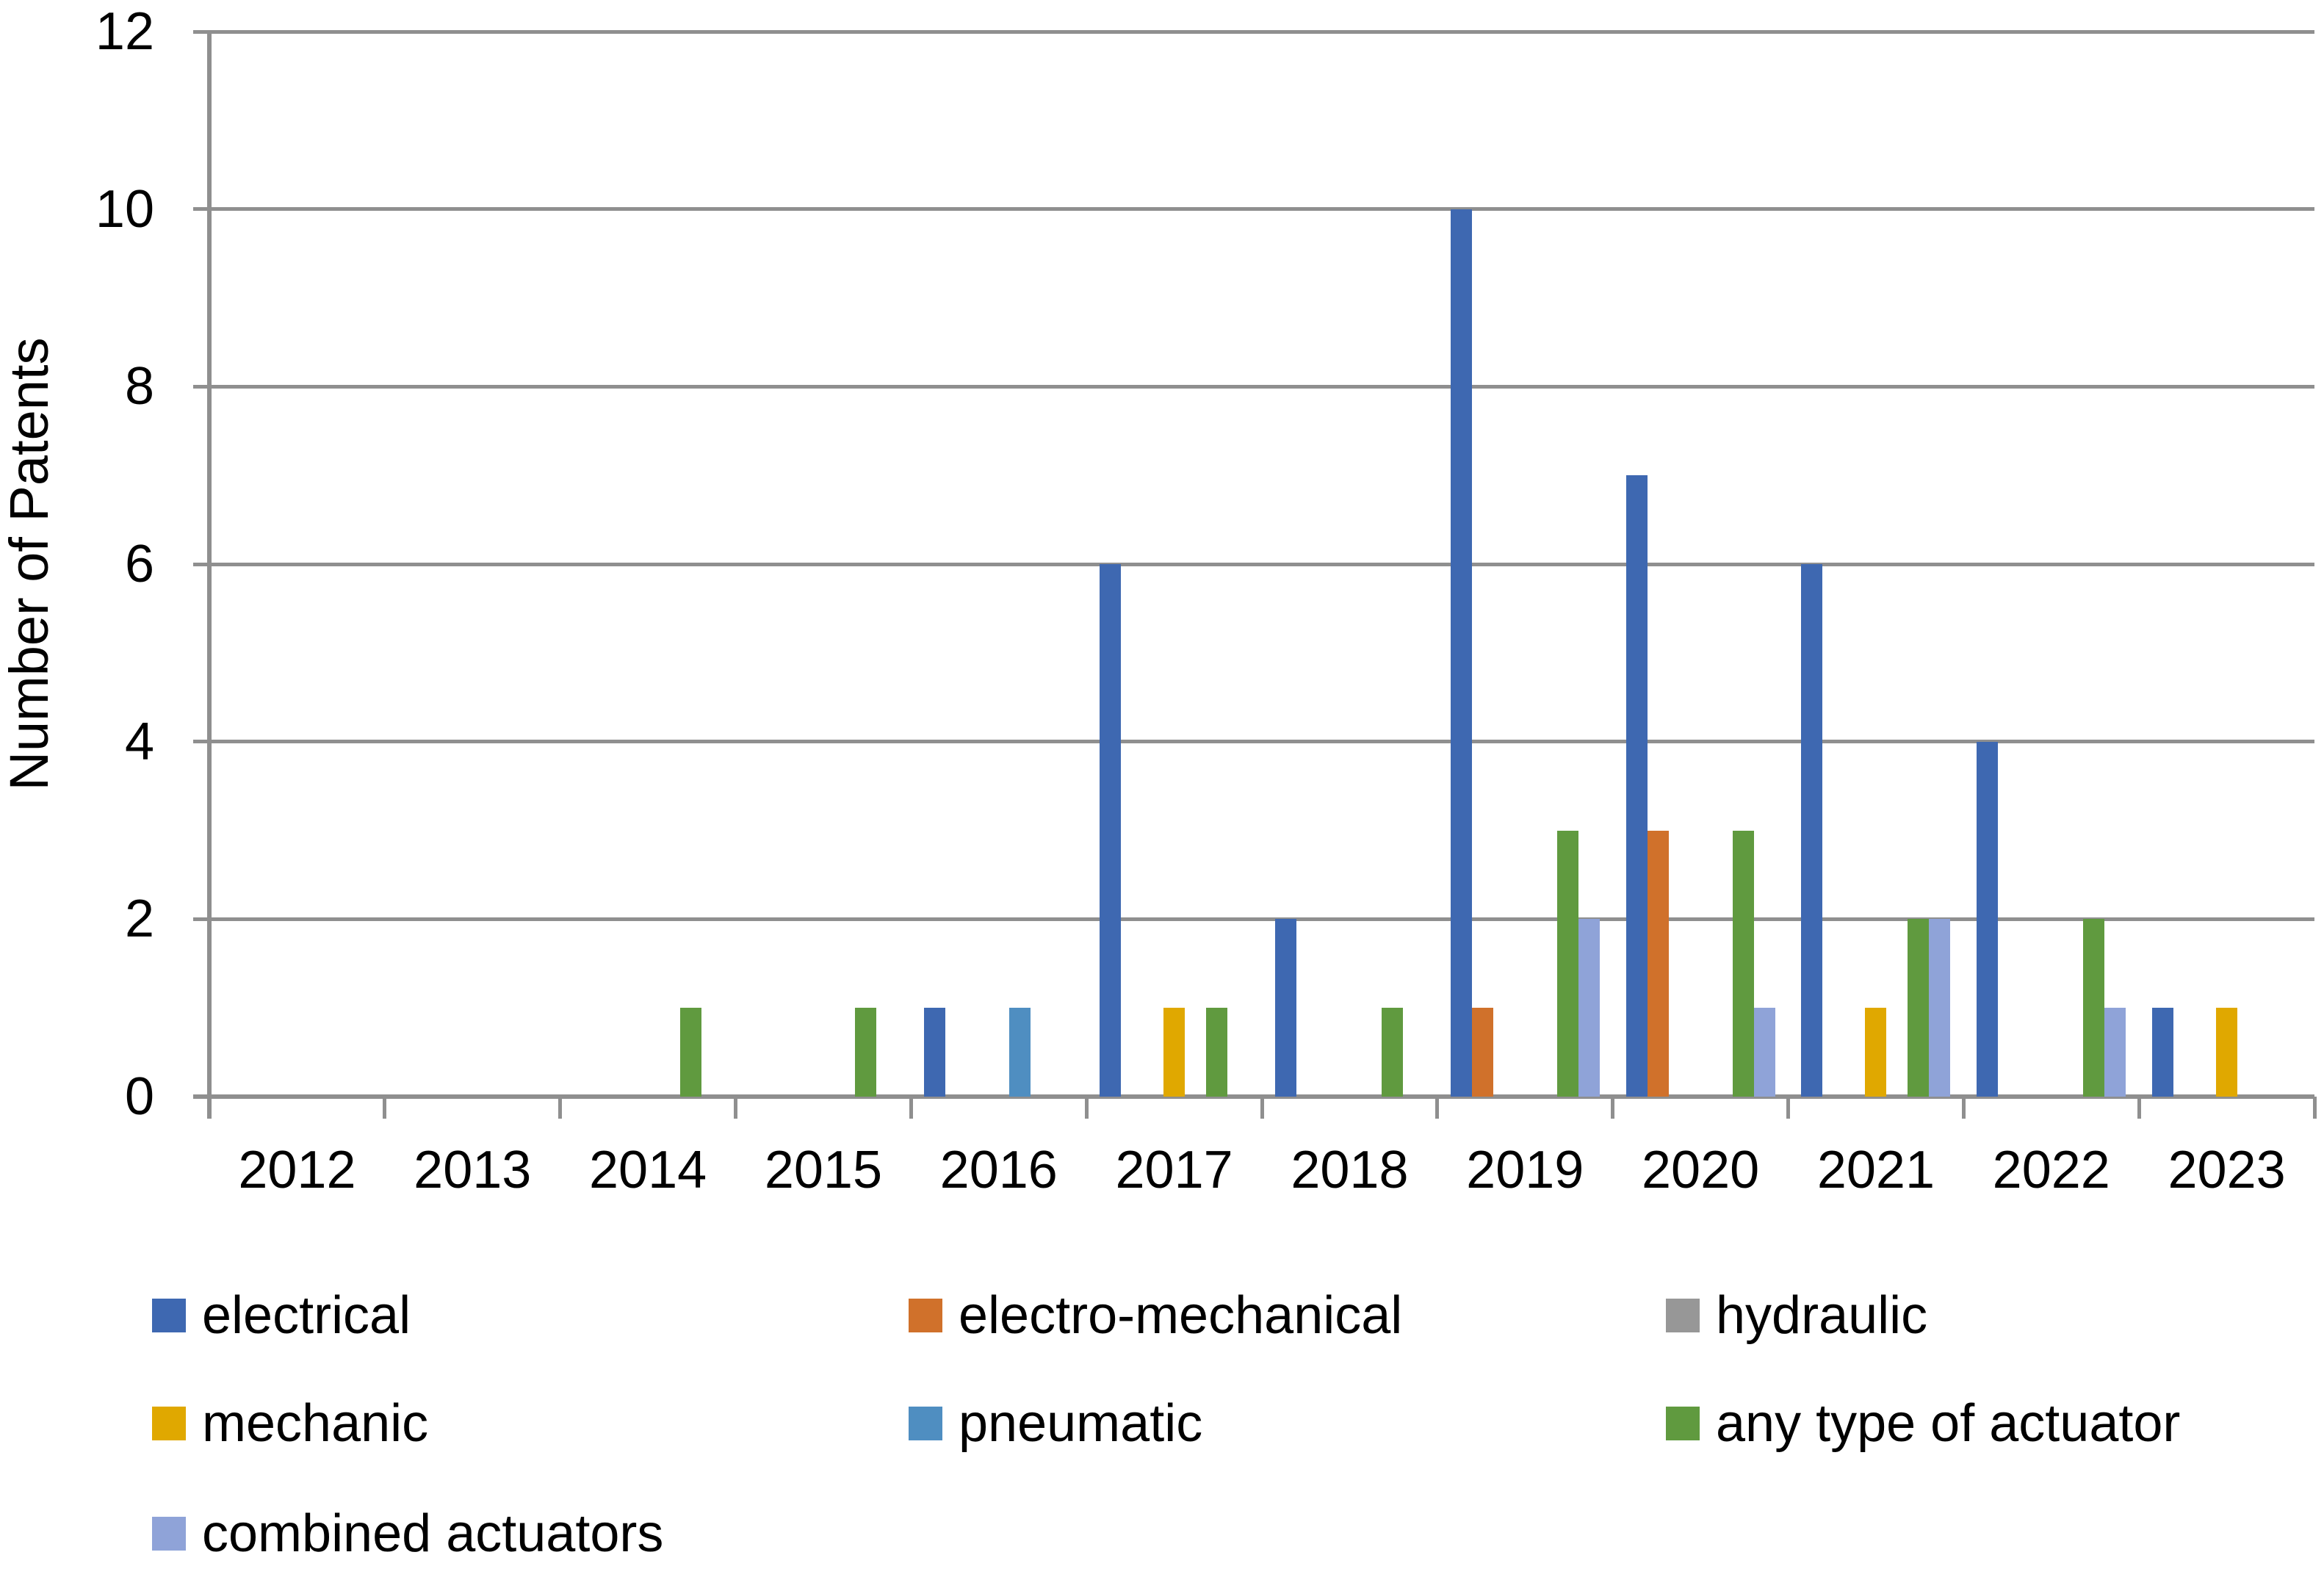  What do you see at coordinates (1940, 1008) in the screenshot?
I see `bar-combined-actuators-2021` at bounding box center [1940, 1008].